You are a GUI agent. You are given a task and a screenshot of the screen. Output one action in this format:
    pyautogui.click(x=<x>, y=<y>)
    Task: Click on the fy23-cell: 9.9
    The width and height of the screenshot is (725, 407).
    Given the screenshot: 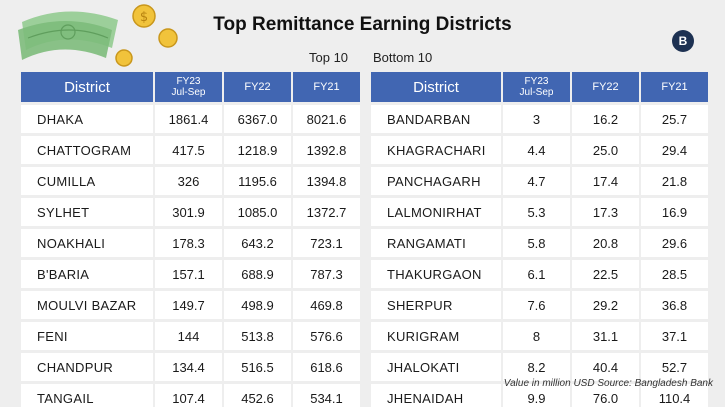 What is the action you would take?
    pyautogui.click(x=536, y=395)
    